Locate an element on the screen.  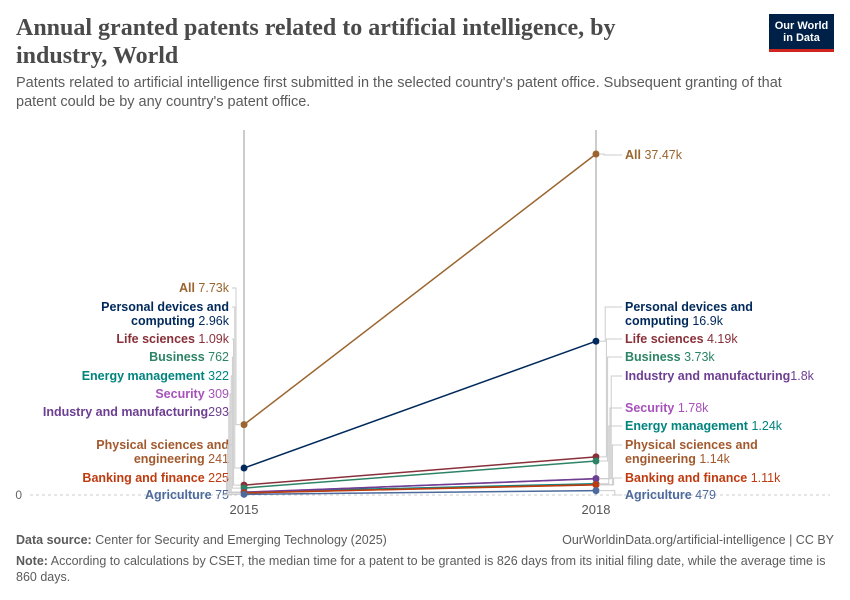
x-tick-label: 2015 is located at coordinates (244, 509).